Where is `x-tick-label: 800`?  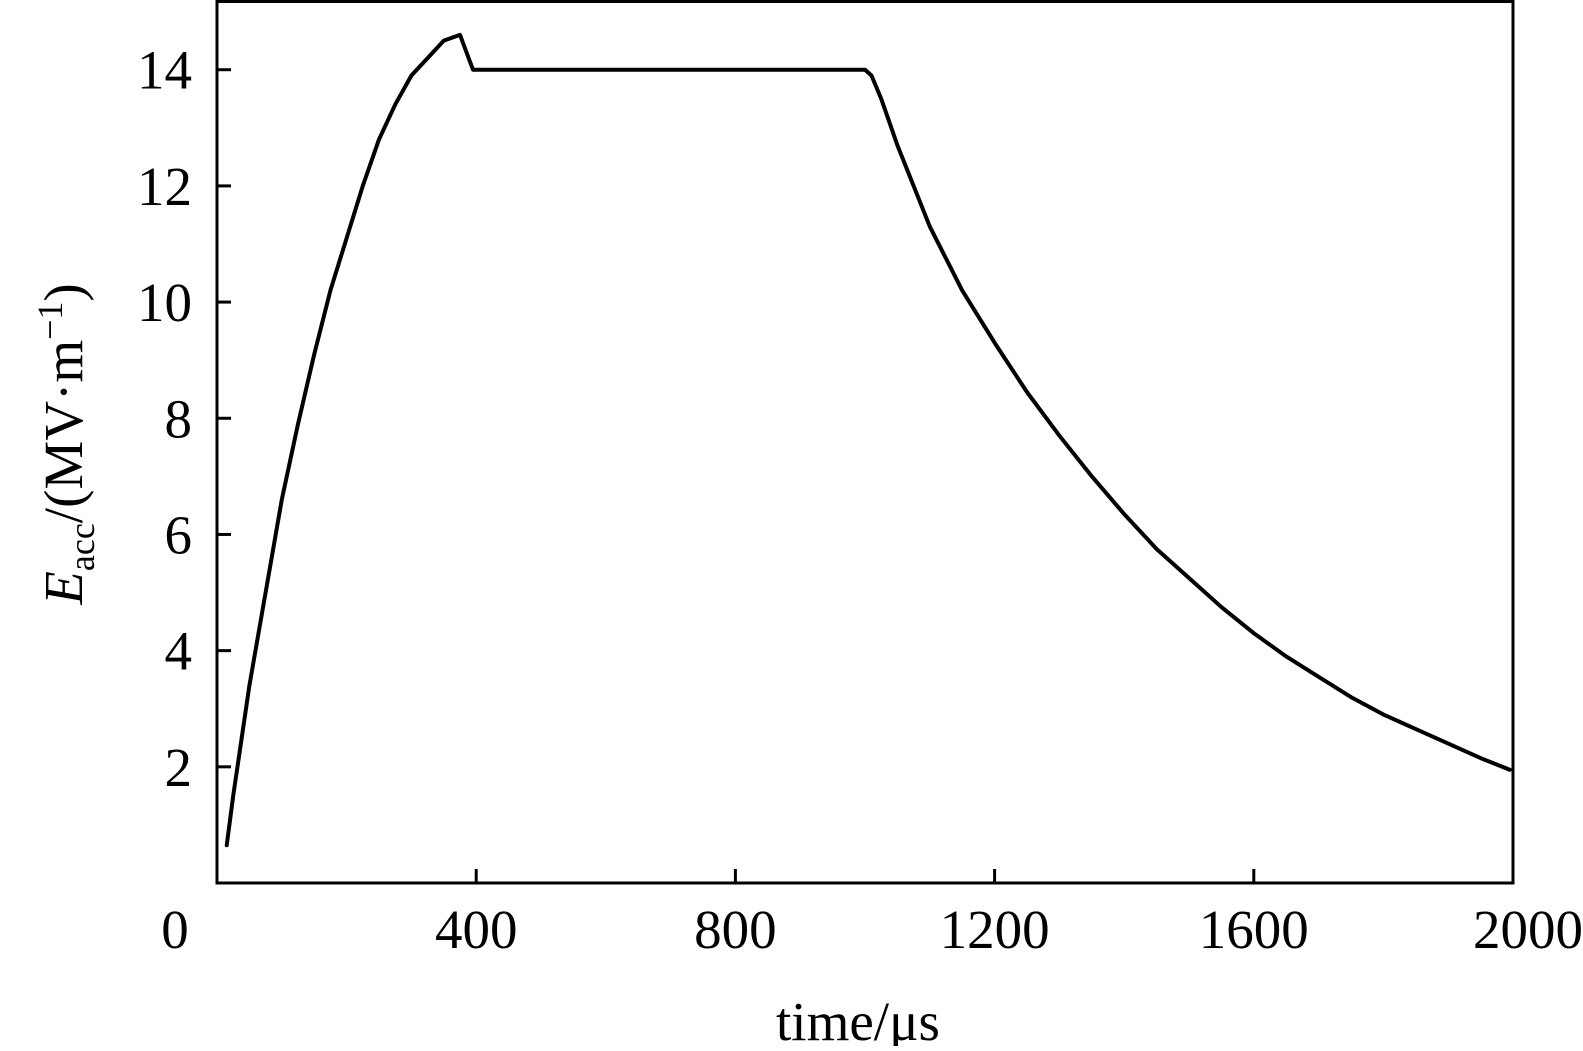 x-tick-label: 800 is located at coordinates (735, 929).